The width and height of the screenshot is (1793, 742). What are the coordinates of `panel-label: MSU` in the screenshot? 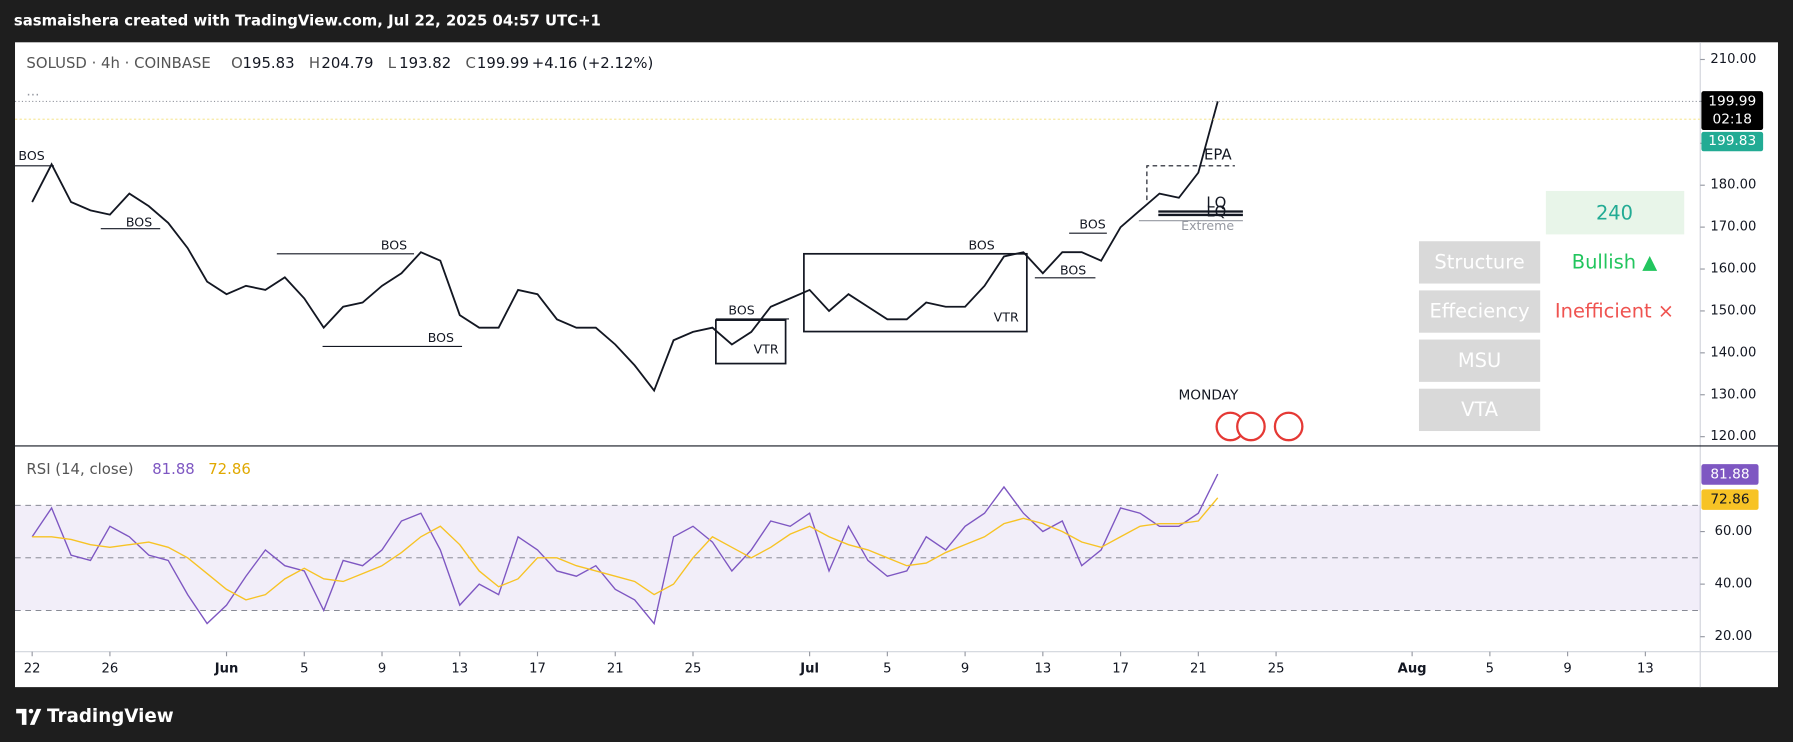 It's located at (1479, 360).